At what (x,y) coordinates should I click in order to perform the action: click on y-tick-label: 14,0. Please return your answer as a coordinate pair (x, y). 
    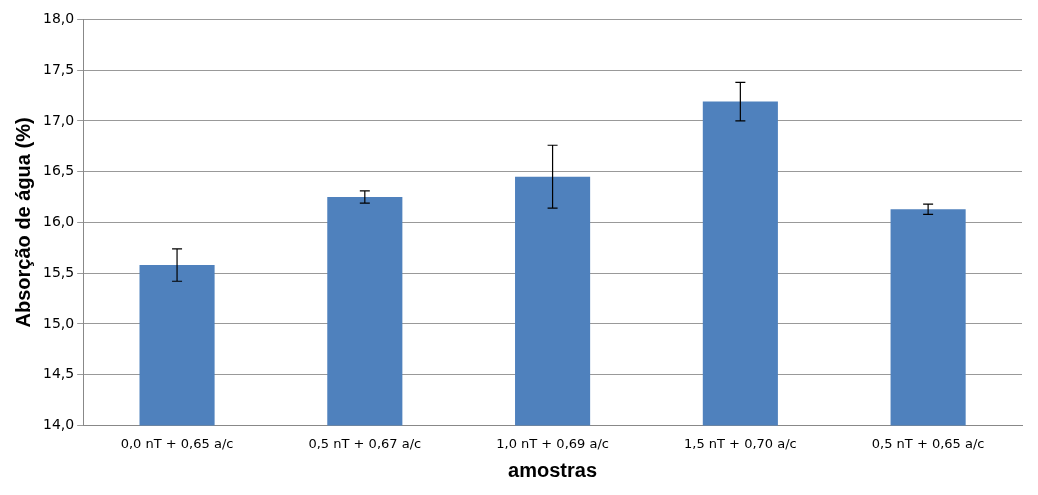
    Looking at the image, I should click on (59, 424).